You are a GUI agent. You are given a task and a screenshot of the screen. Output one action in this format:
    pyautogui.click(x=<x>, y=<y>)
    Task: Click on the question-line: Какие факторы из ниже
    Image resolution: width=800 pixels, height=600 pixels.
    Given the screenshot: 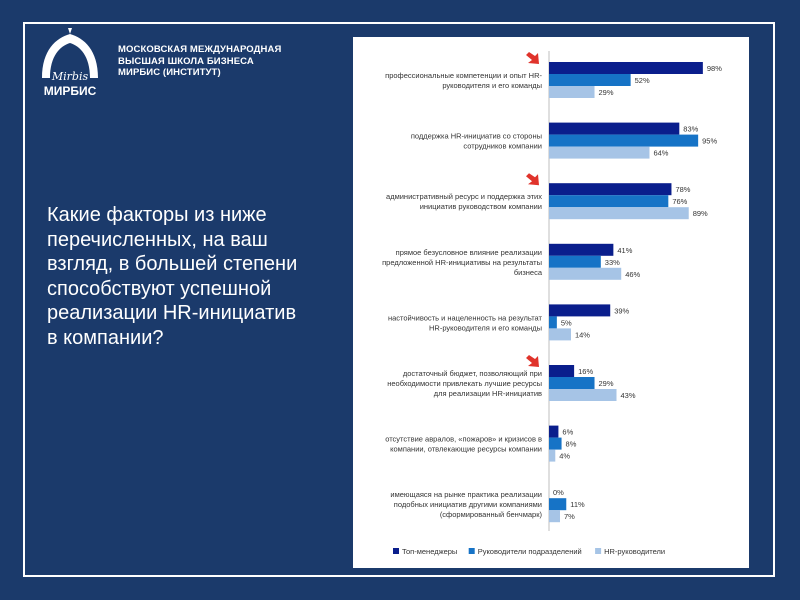 What is the action you would take?
    pyautogui.click(x=157, y=215)
    